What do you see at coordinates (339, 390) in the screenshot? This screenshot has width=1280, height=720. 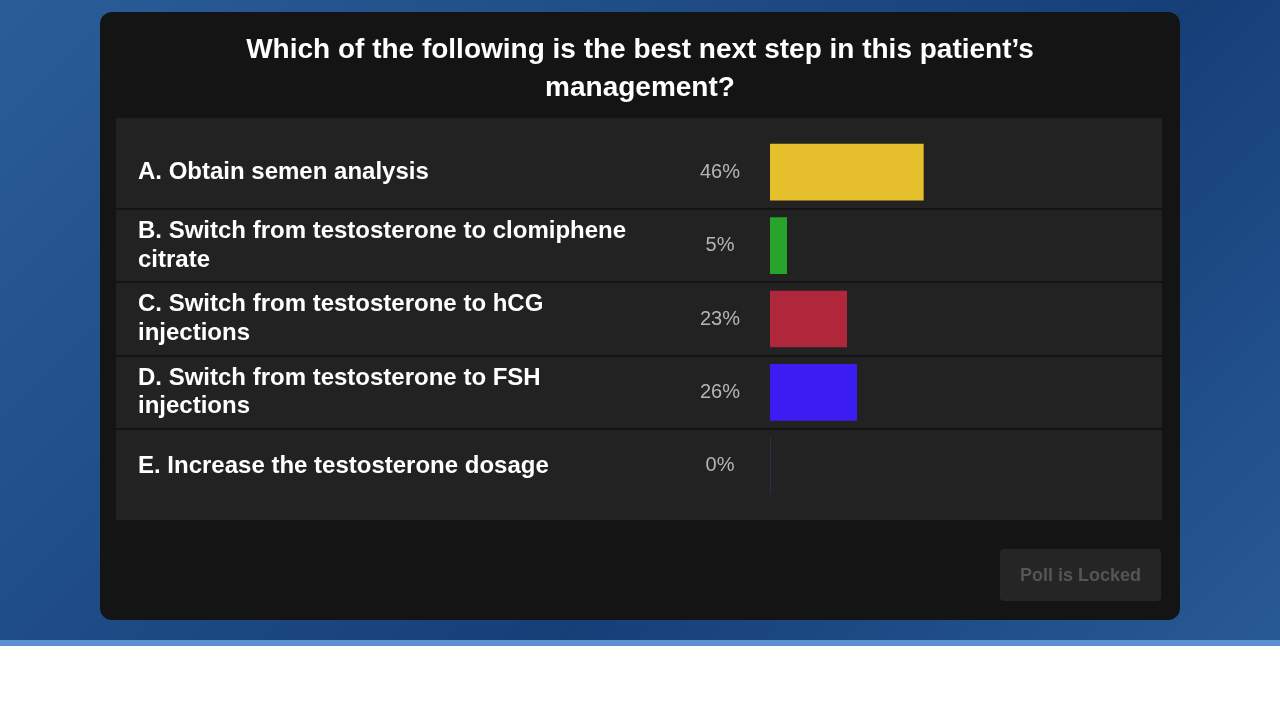 I see `y-tick-label: D. Switch from testosterone to FSH injections` at bounding box center [339, 390].